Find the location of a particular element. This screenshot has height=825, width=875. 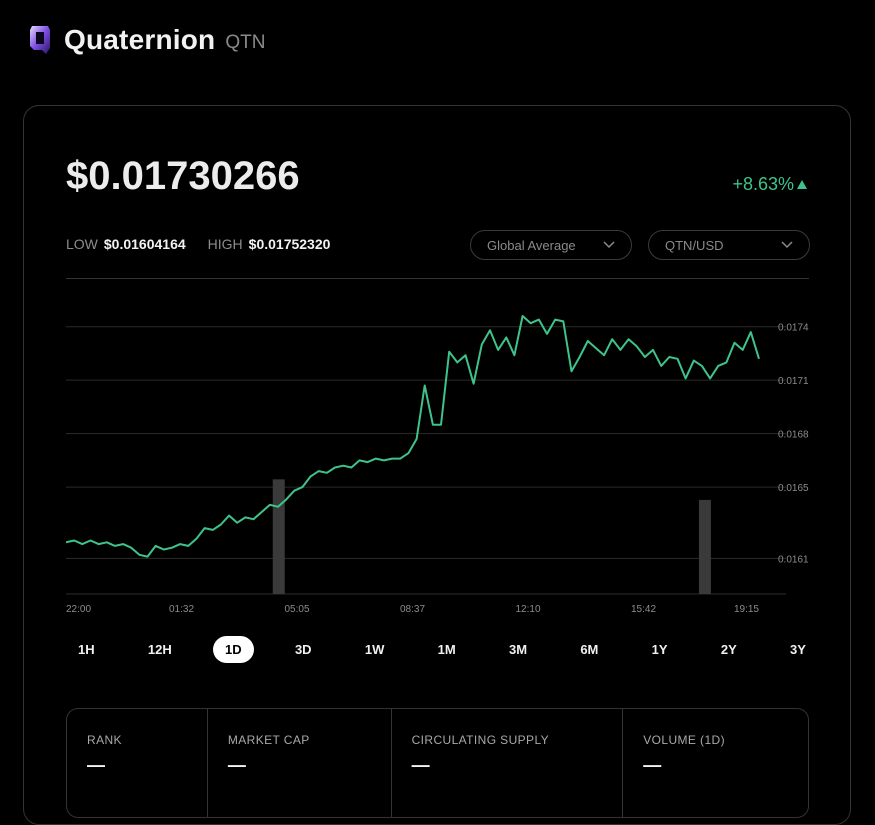

source-dropdown: Global Average is located at coordinates (551, 245).